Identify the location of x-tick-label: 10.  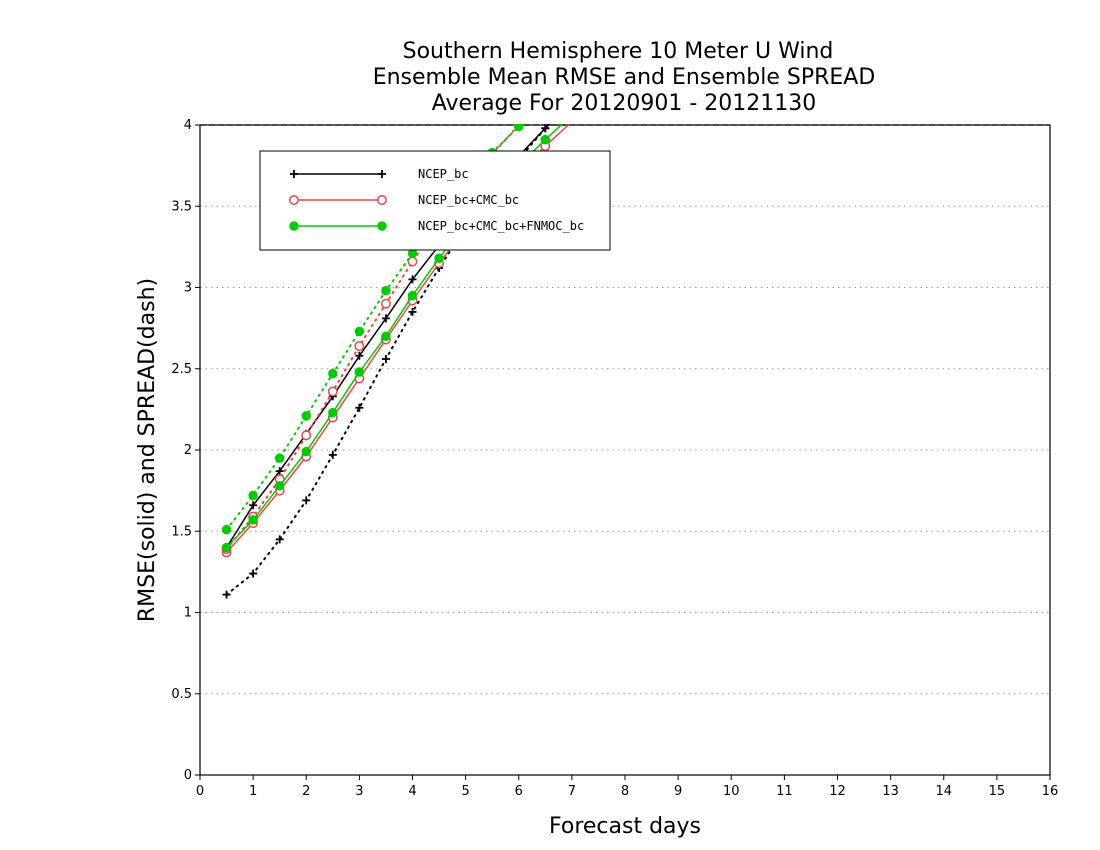
(731, 791).